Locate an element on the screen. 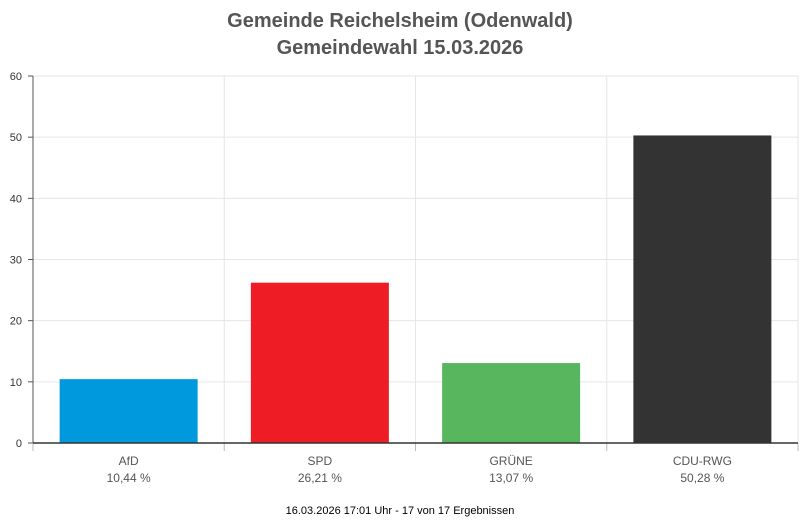  y-tick-label: 20 is located at coordinates (16, 322).